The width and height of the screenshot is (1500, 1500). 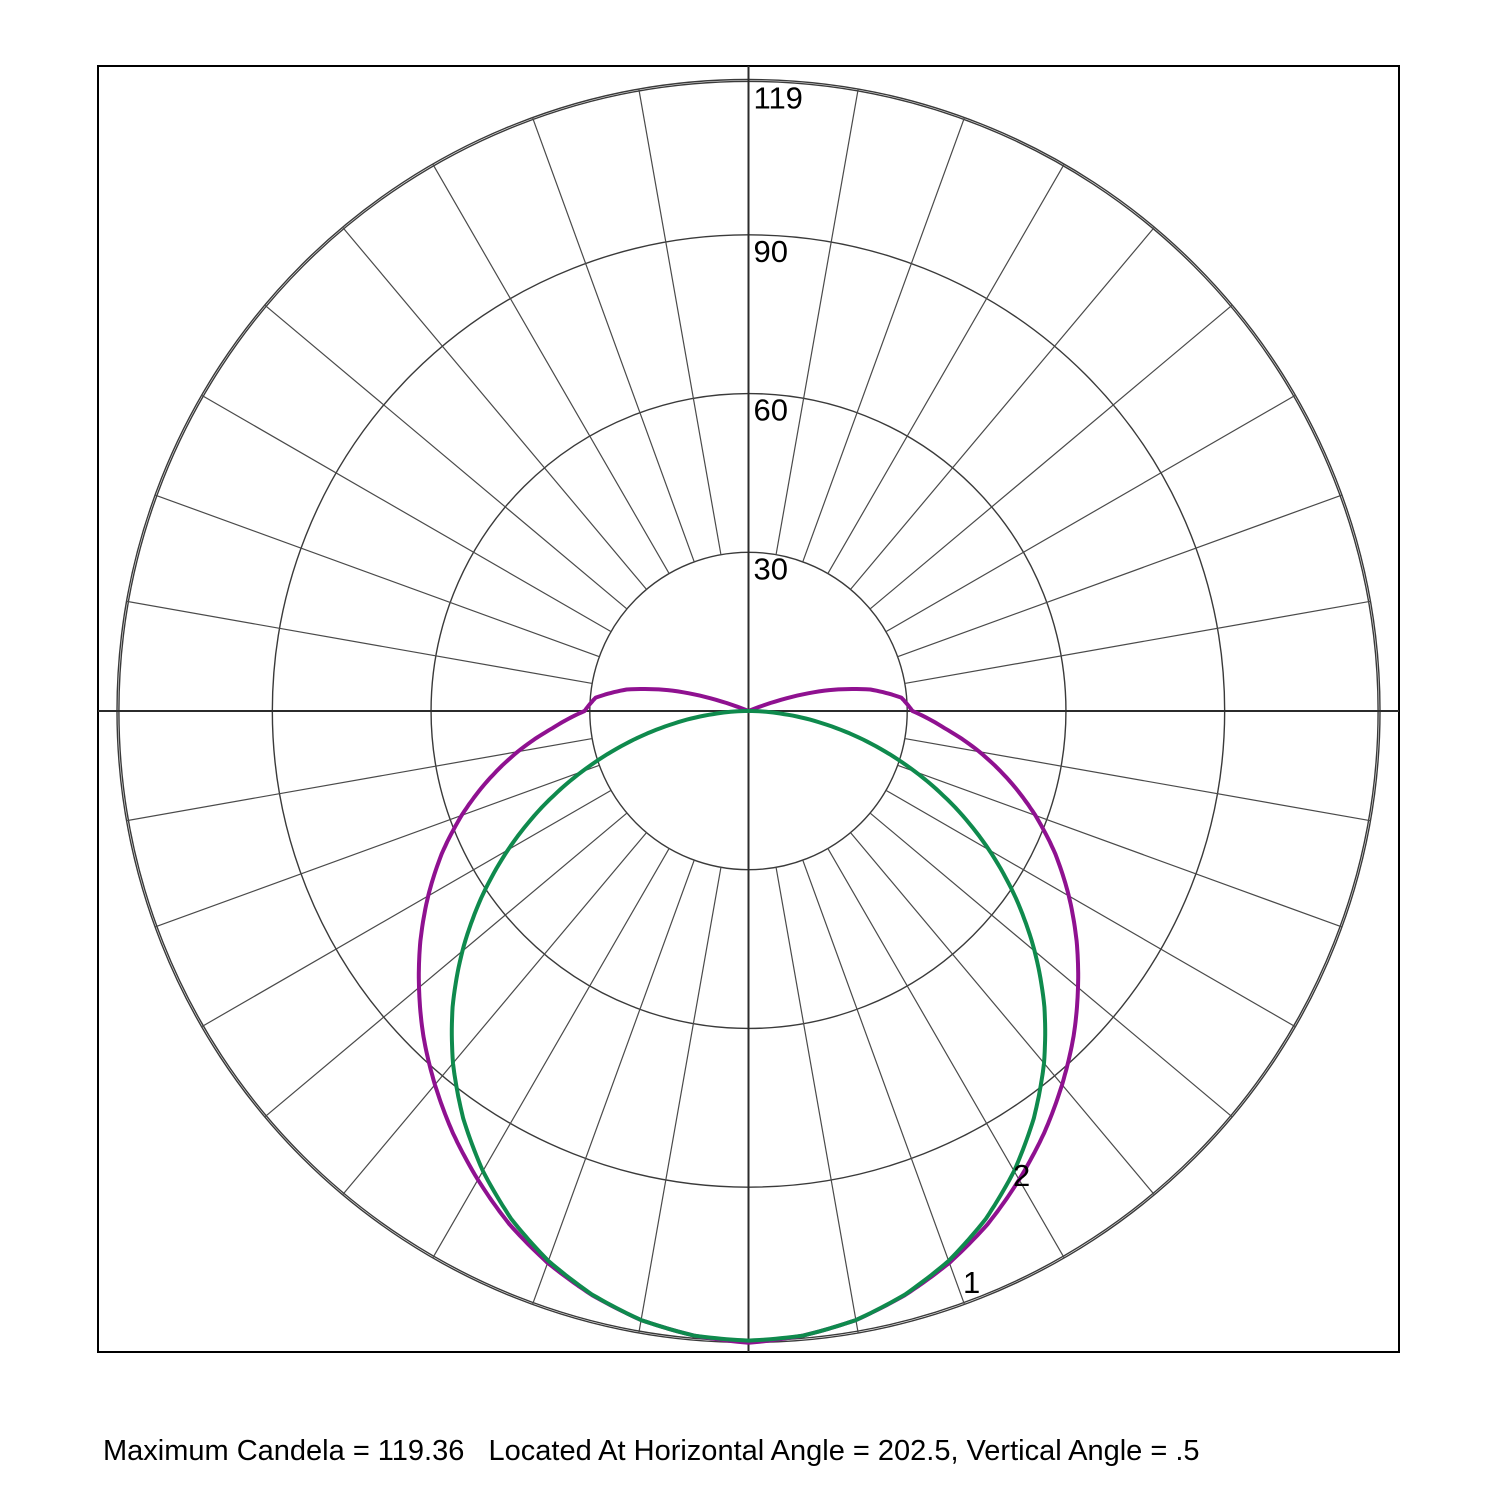 What do you see at coordinates (971, 1282) in the screenshot?
I see `curve-1-label: 1` at bounding box center [971, 1282].